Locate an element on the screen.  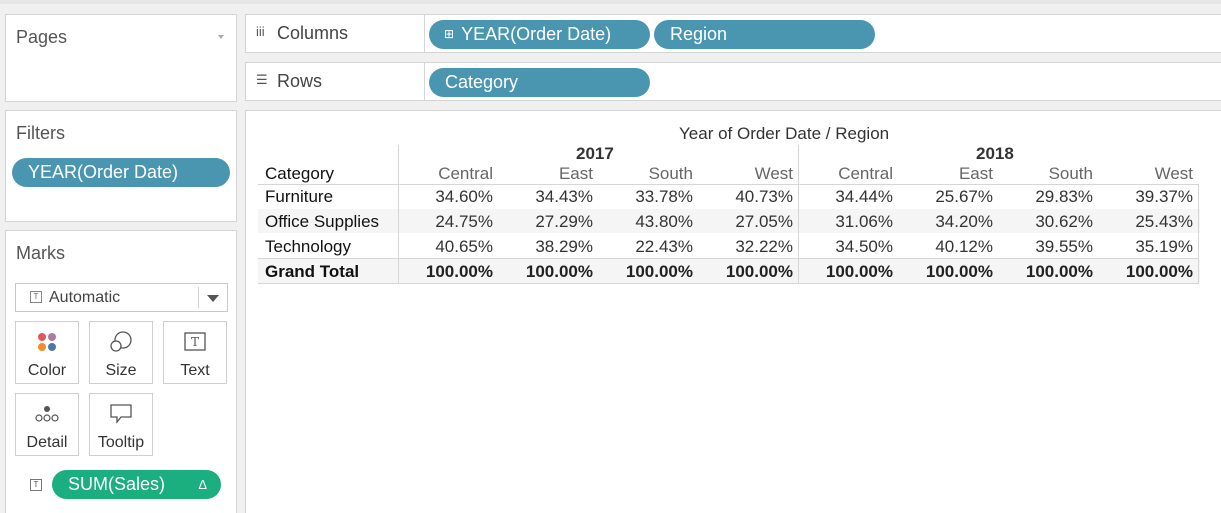
table-cell: 40.12% is located at coordinates (964, 246).